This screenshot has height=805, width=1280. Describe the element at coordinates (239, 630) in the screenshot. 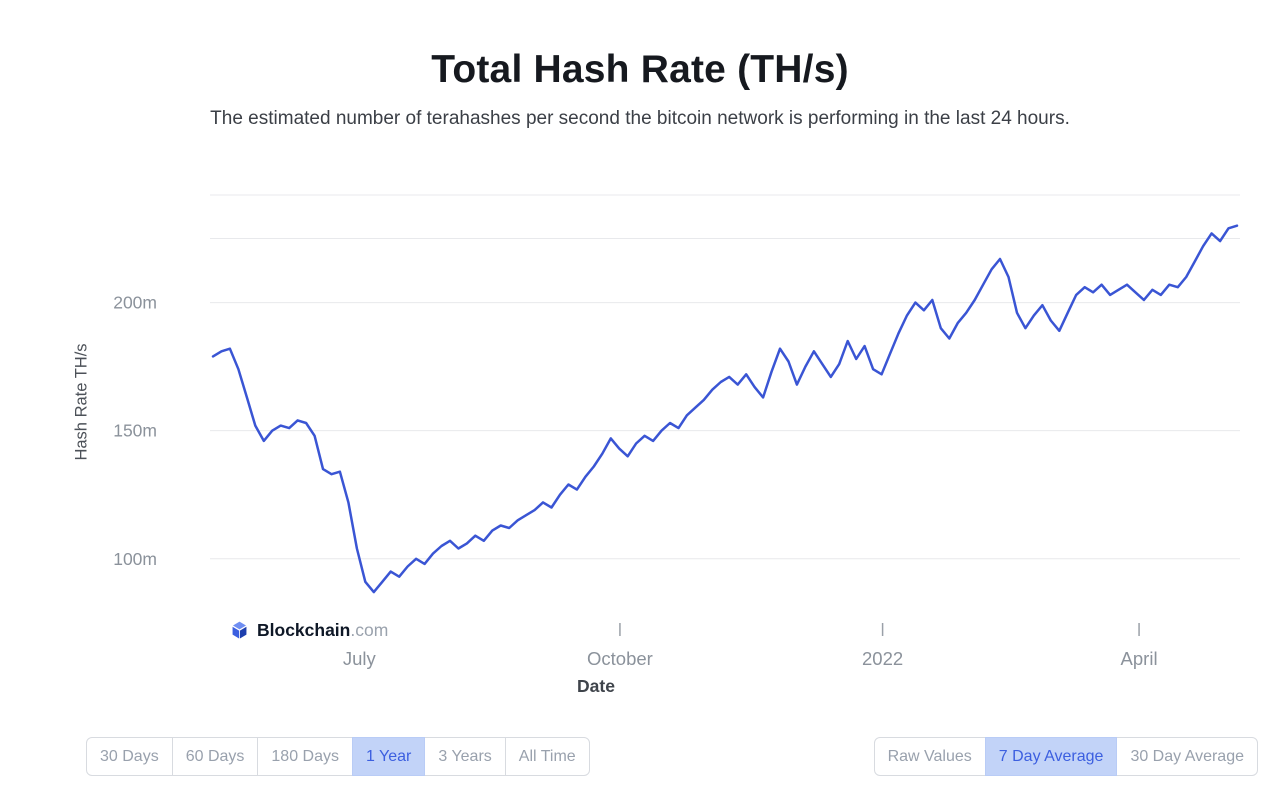

I see `blockchain-logo-icon` at that location.